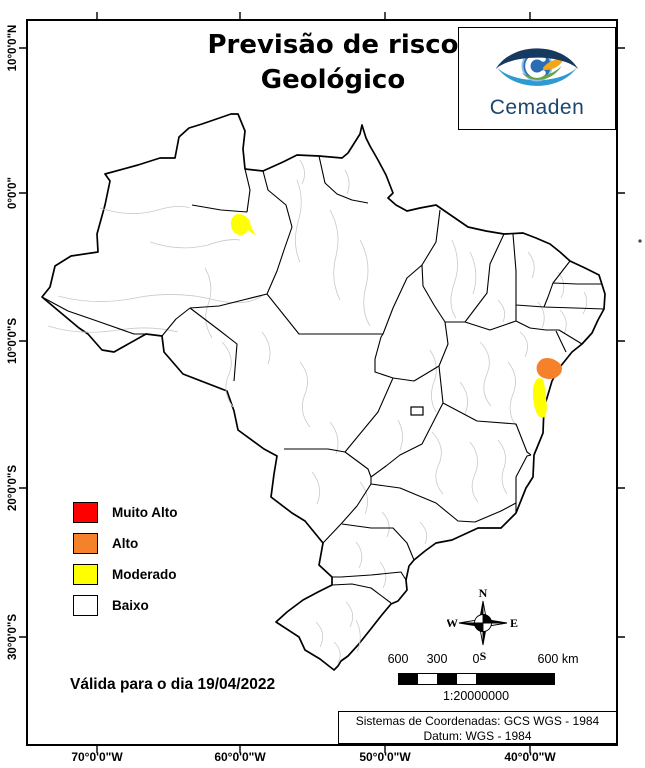 This screenshot has height=768, width=645. What do you see at coordinates (539, 398) in the screenshot?
I see `risk-area-coast-moderado` at bounding box center [539, 398].